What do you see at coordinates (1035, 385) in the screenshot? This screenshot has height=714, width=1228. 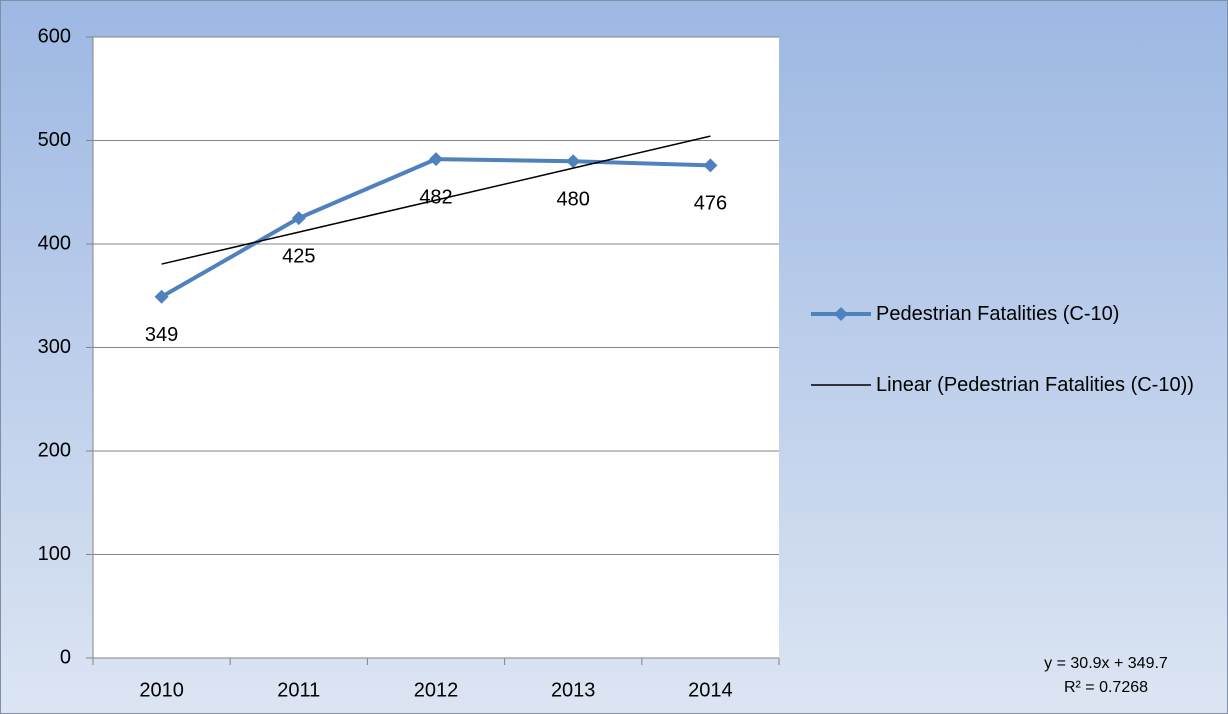 I see `legend-label: Linear (Pedestrian Fatalities (C-10))` at bounding box center [1035, 385].